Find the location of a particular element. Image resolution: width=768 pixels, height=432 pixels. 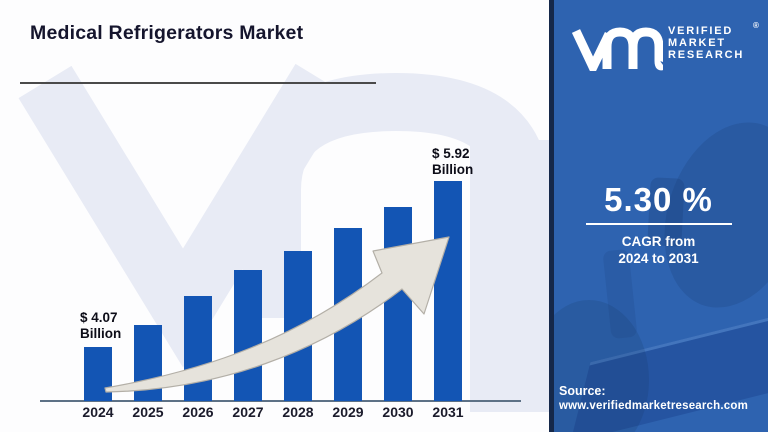

bar-2026 is located at coordinates (198, 348).